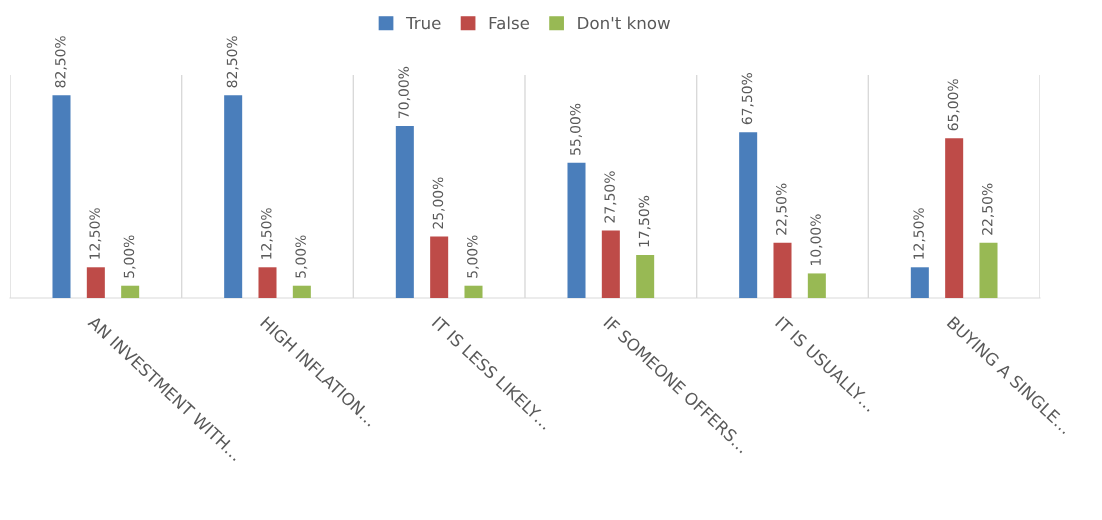 This screenshot has height=520, width=1102. Describe the element at coordinates (624, 23) in the screenshot. I see `legend-label: Don't know` at that location.